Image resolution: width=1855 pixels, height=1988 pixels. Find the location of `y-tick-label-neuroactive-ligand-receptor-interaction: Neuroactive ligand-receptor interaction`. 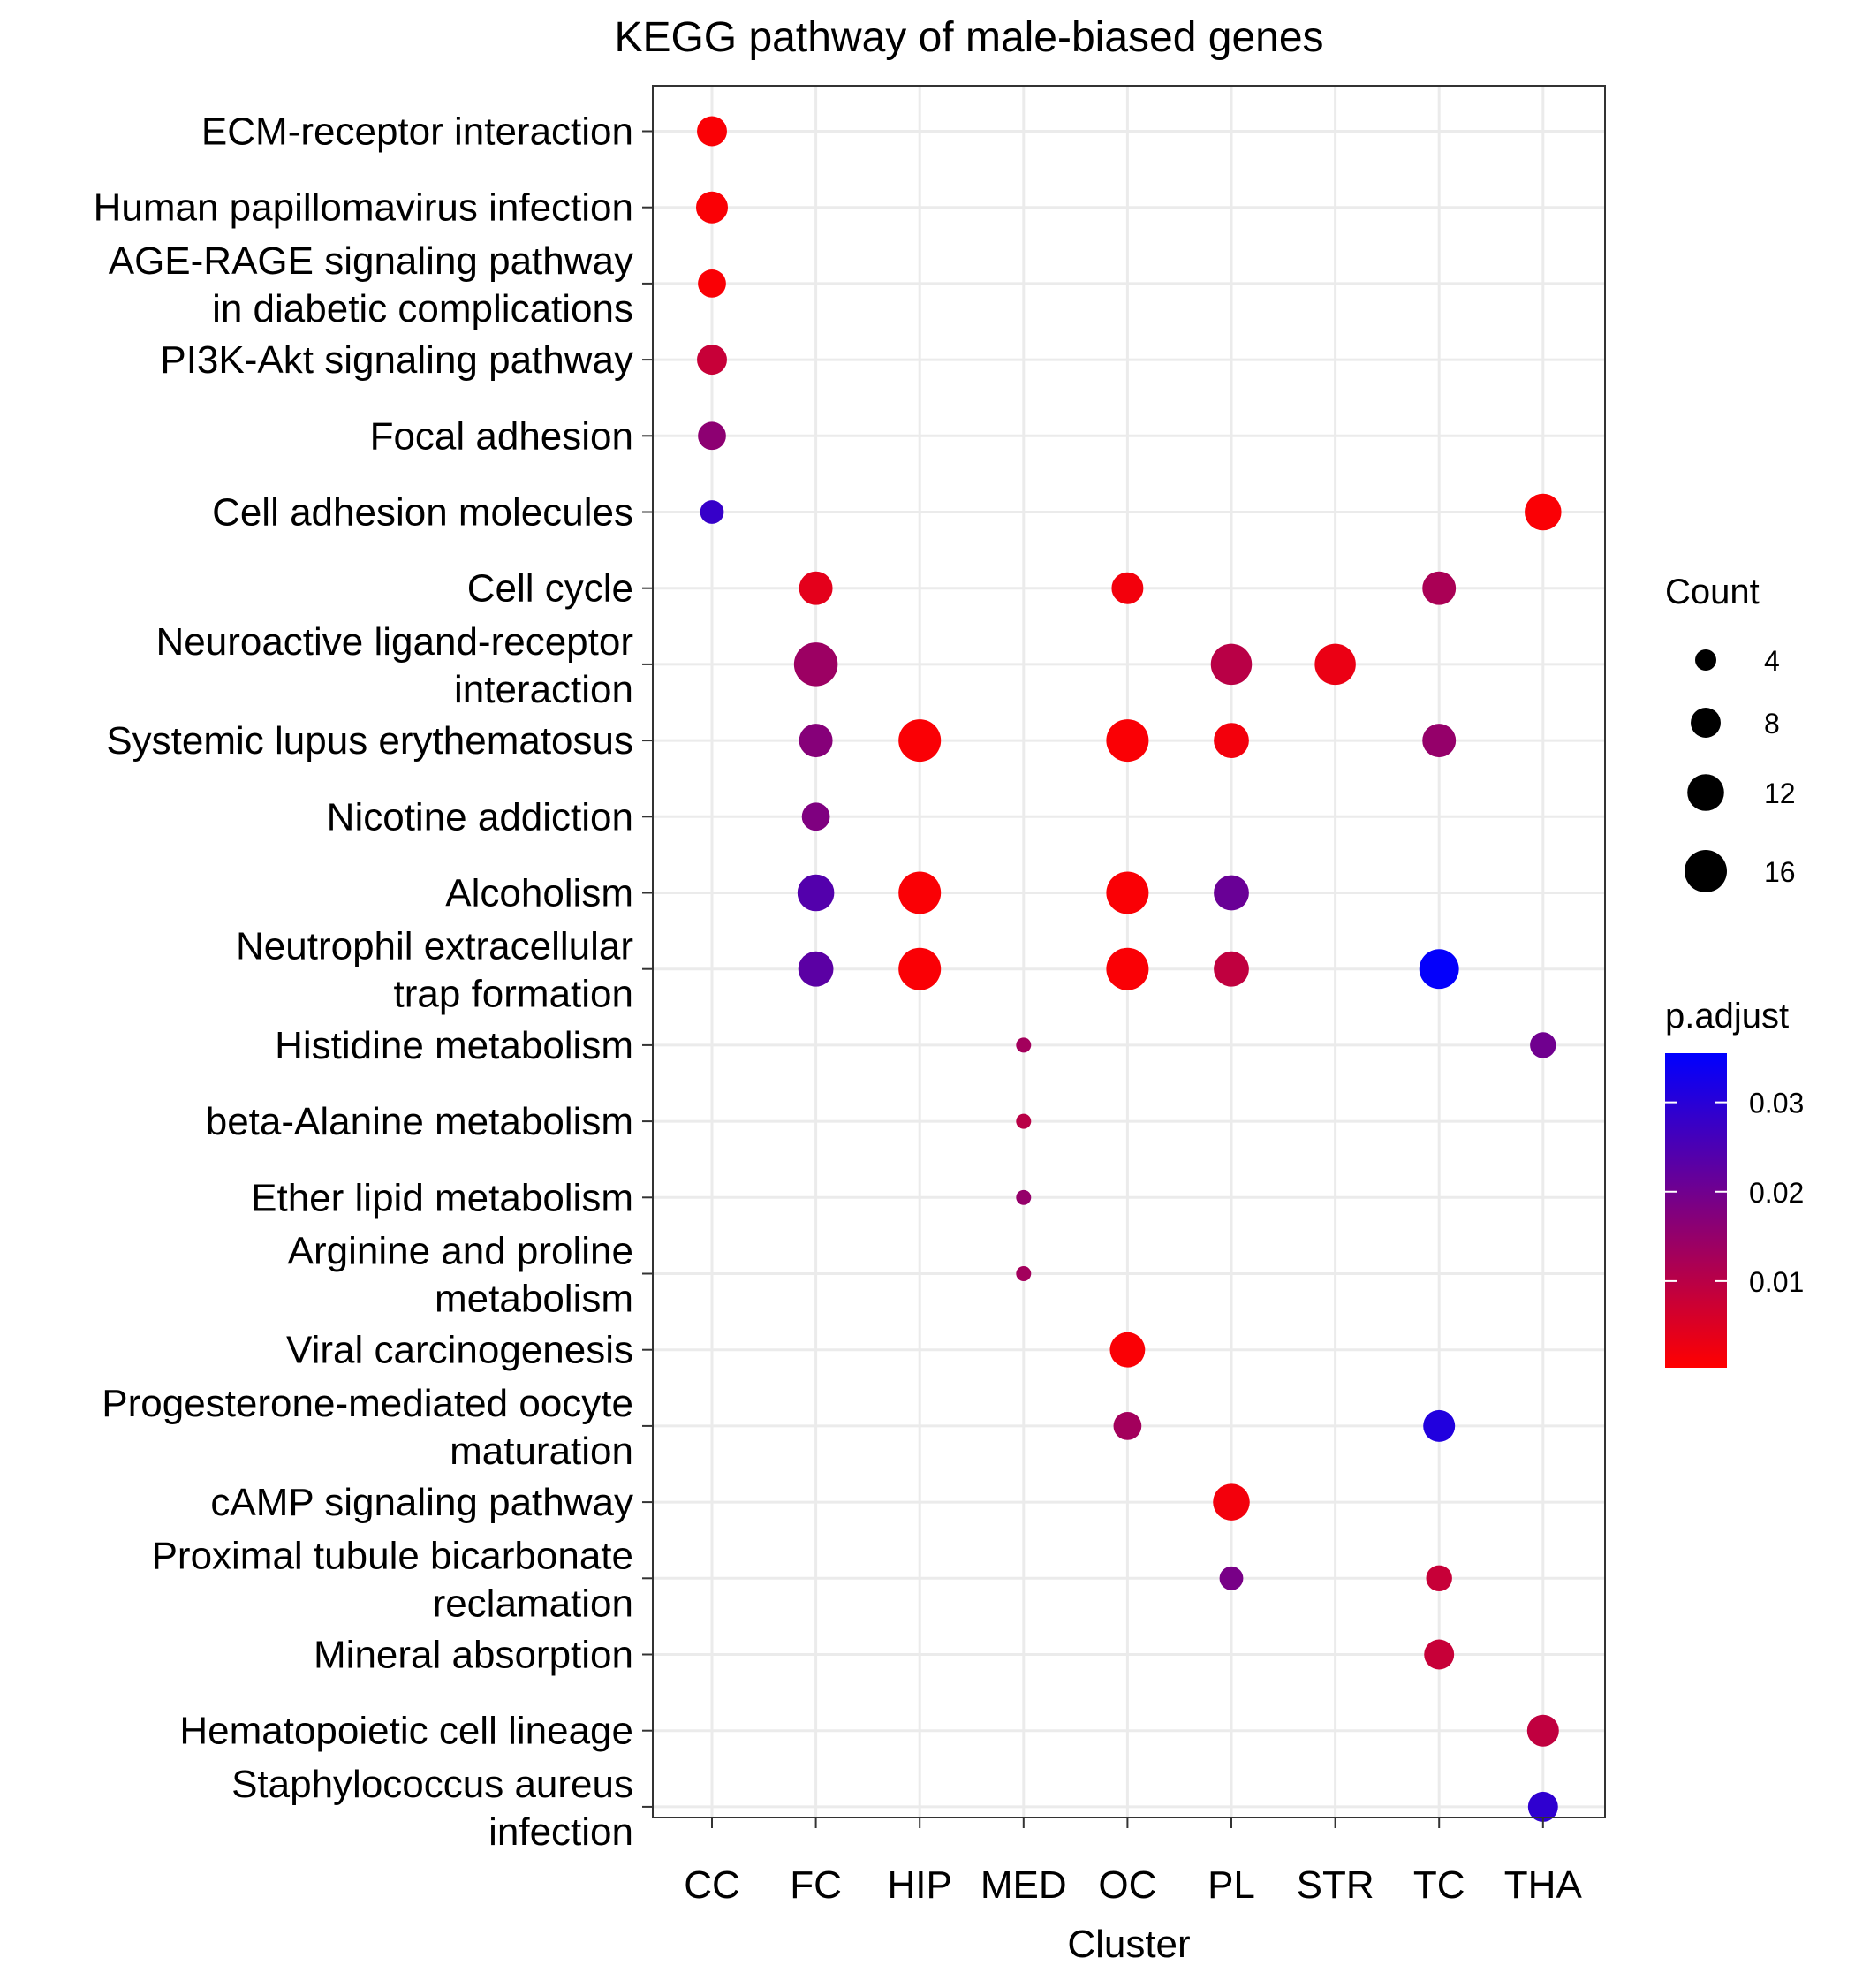

y-tick-label-neuroactive-ligand-receptor-interaction: Neuroactive ligand-receptor interaction is located at coordinates (394, 665).